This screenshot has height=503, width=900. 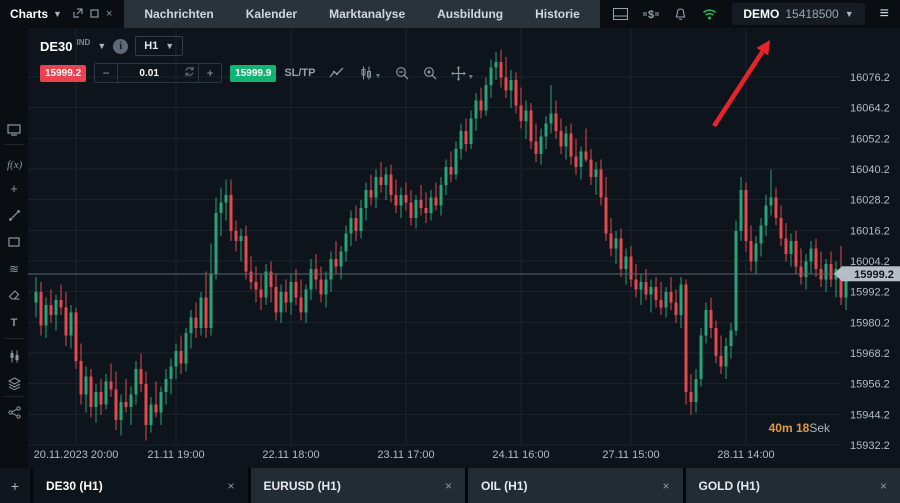 What do you see at coordinates (56, 46) in the screenshot?
I see `symbol-name: DE30` at bounding box center [56, 46].